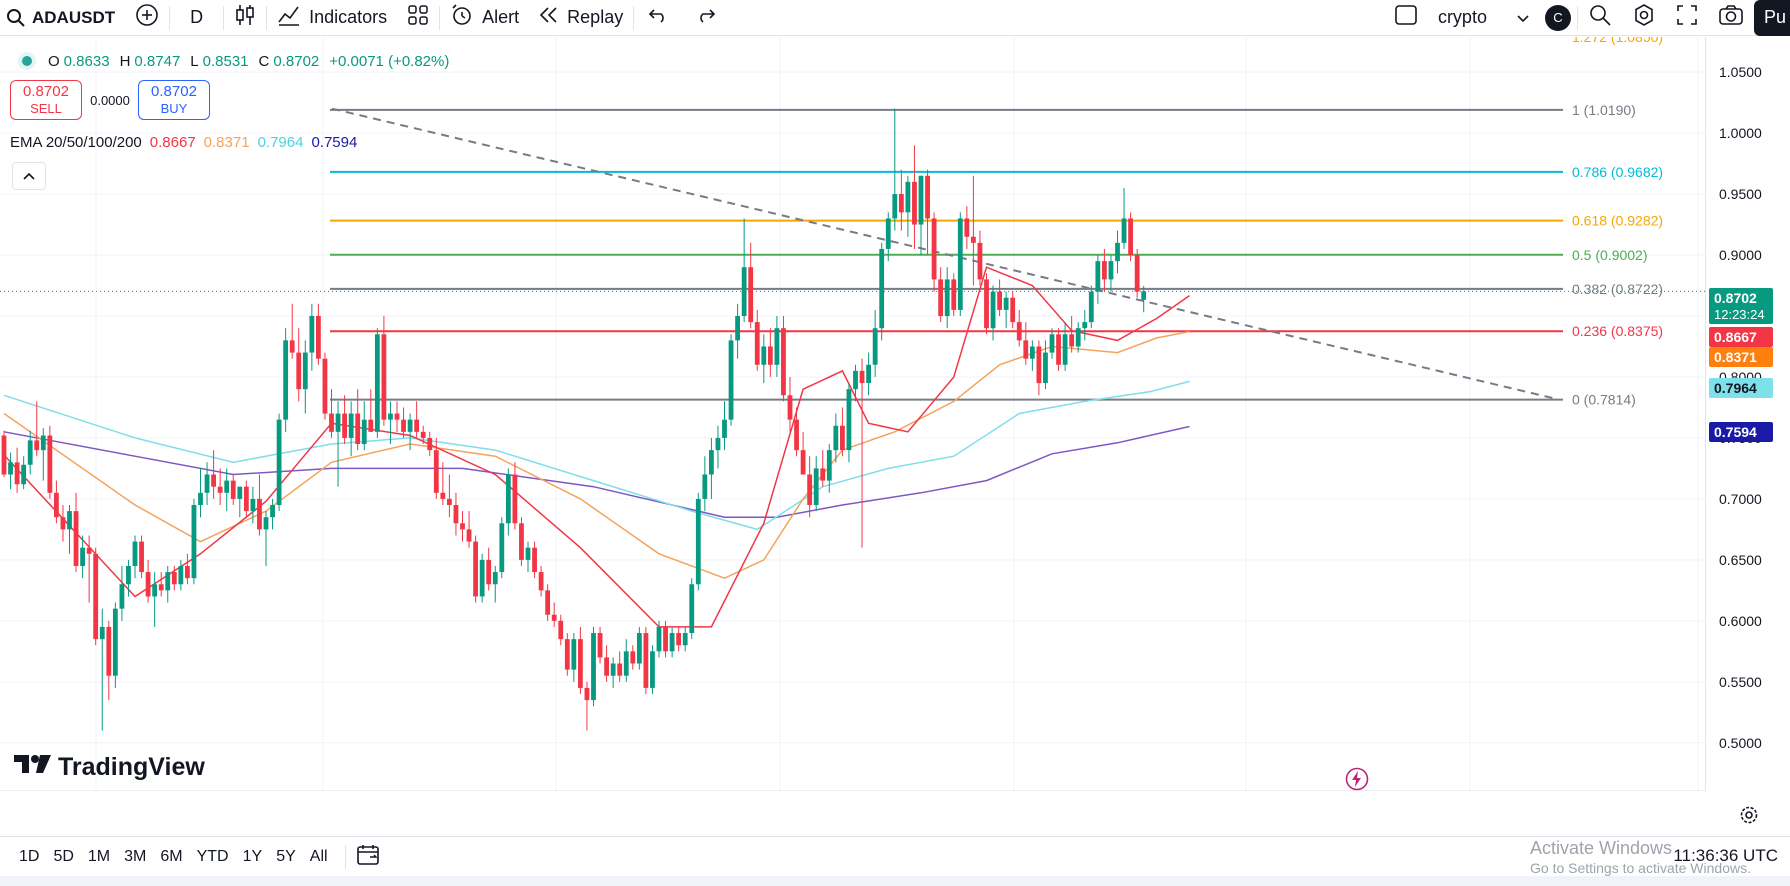 The image size is (1790, 886). What do you see at coordinates (286, 856) in the screenshot?
I see `range-5y: 5Y` at bounding box center [286, 856].